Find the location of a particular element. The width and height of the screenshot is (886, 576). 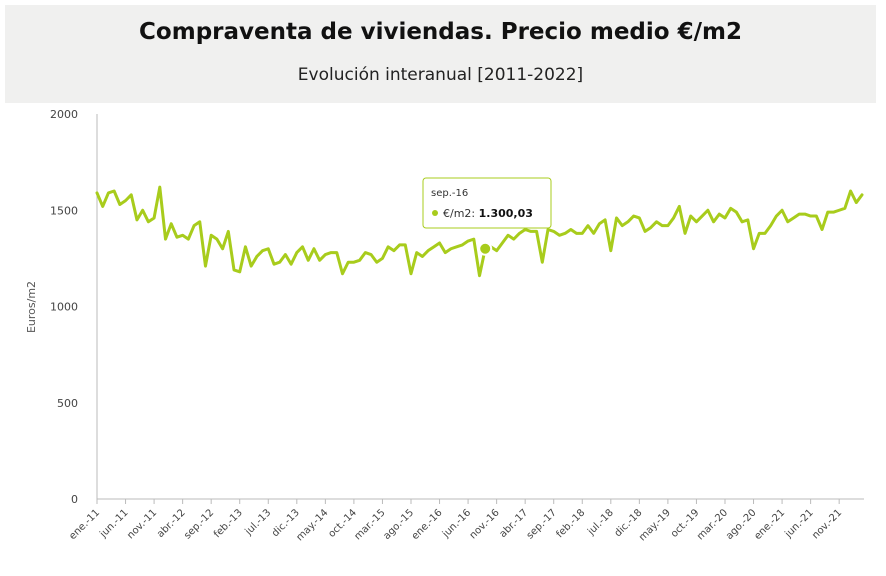

tooltip-box is located at coordinates (487, 203).